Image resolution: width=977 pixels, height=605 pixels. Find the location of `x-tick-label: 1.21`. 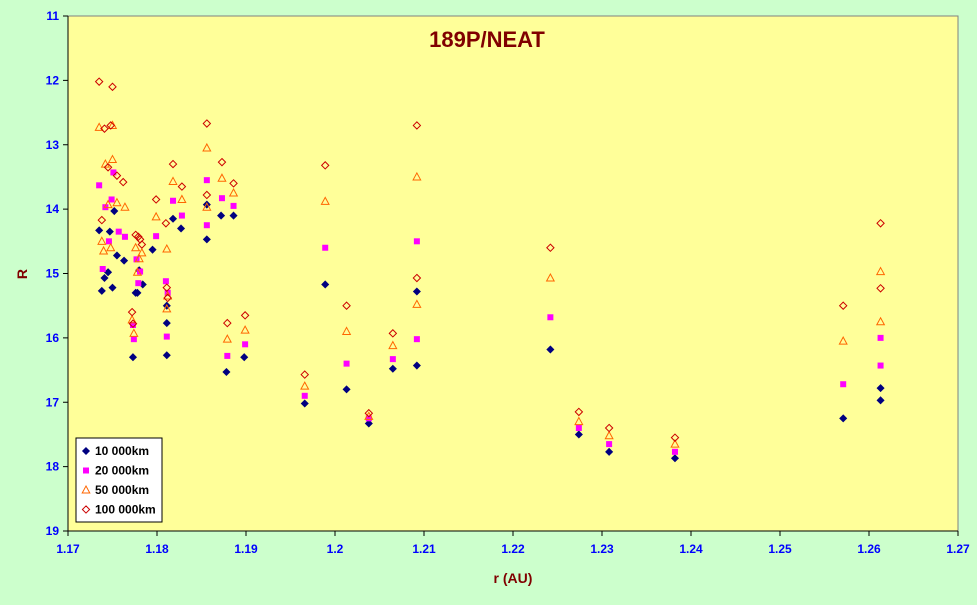

x-tick-label: 1.21 is located at coordinates (424, 549).